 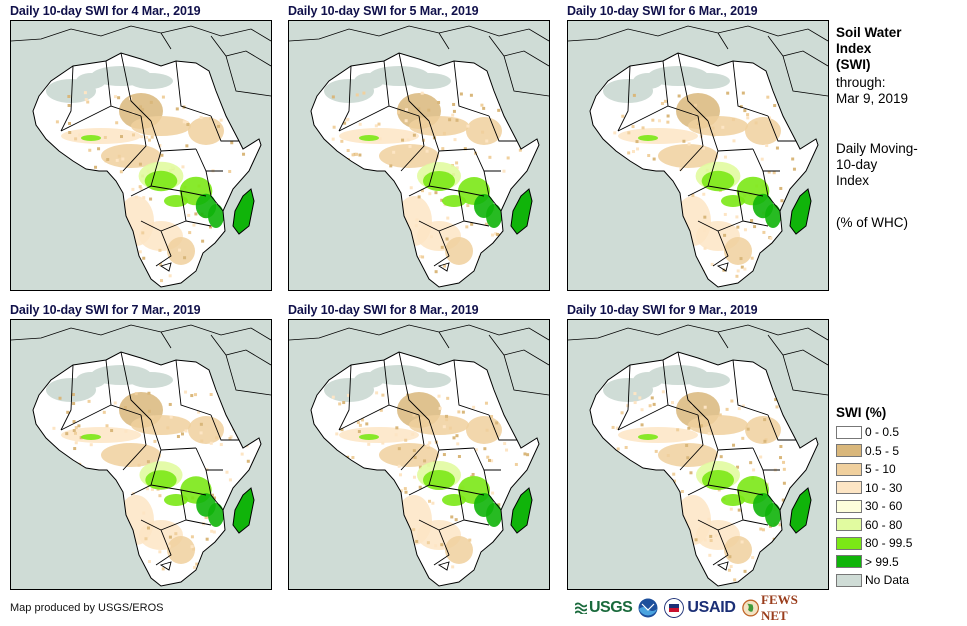 What do you see at coordinates (521, 211) in the screenshot?
I see `madagascar-coastline` at bounding box center [521, 211].